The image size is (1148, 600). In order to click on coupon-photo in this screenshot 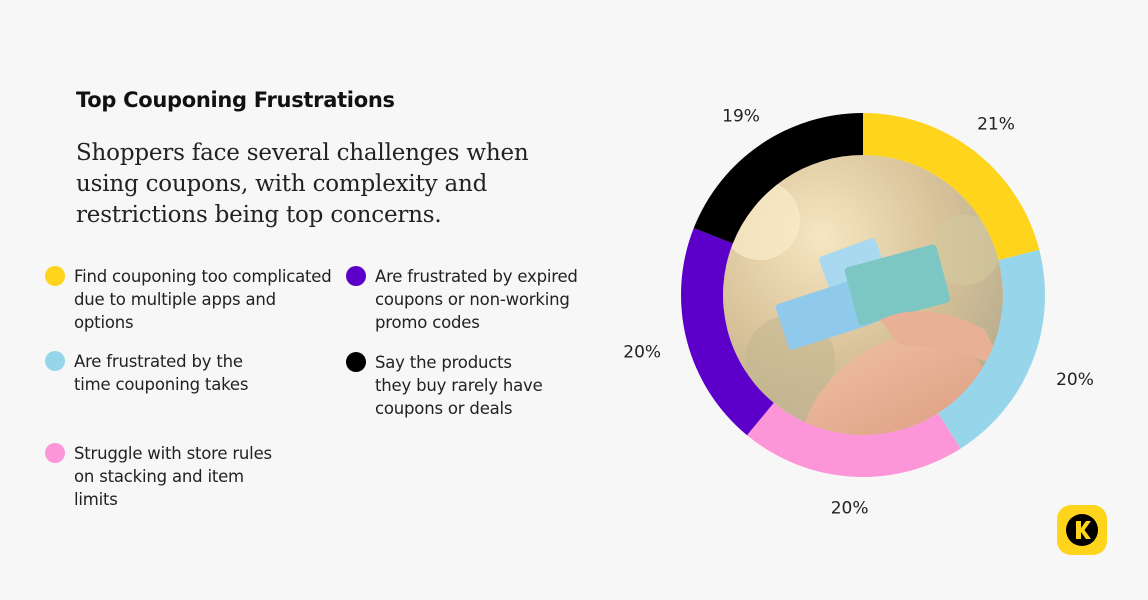, I will do `click(863, 295)`.